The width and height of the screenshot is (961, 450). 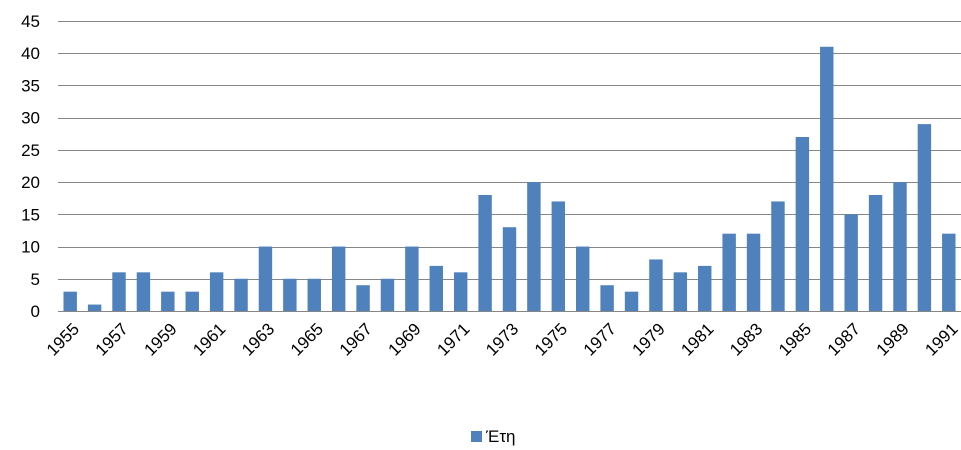 What do you see at coordinates (583, 278) in the screenshot?
I see `bar-1976` at bounding box center [583, 278].